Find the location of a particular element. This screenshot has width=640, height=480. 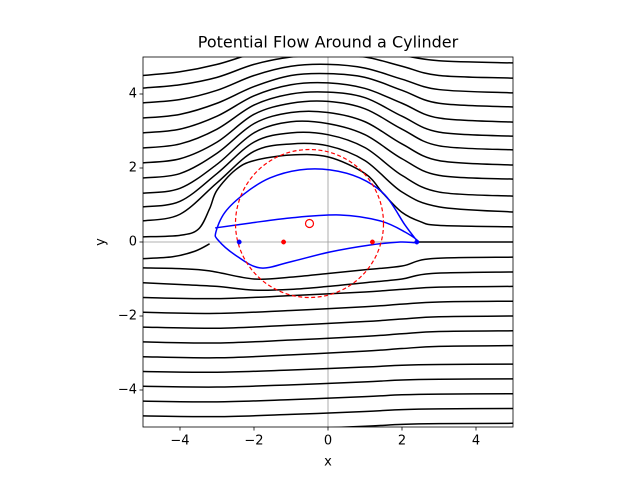

y-tick-label: 0 is located at coordinates (133, 242).